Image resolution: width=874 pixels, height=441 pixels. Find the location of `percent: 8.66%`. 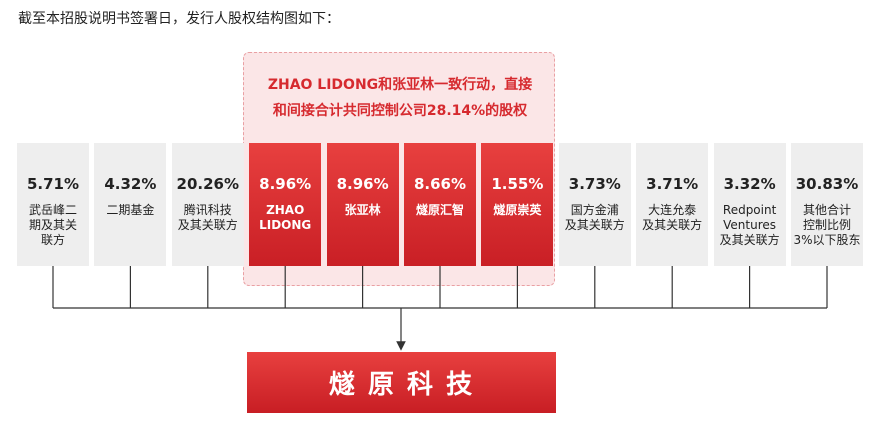

percent: 8.66% is located at coordinates (440, 184).